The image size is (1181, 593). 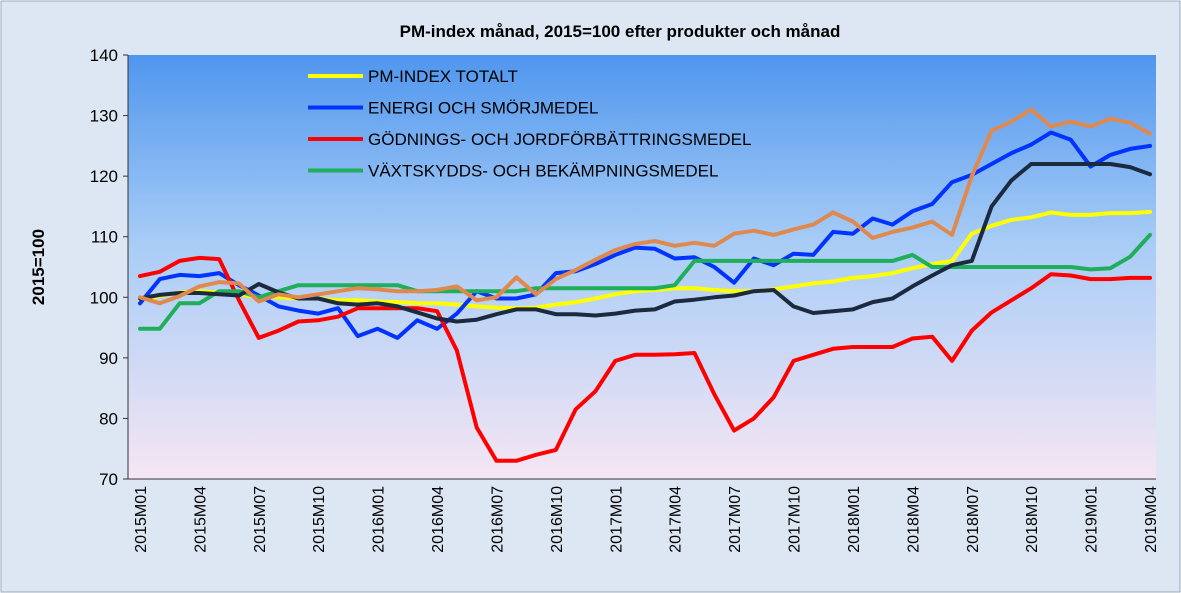 I want to click on x-tick-label: 2017M10, so click(x=795, y=519).